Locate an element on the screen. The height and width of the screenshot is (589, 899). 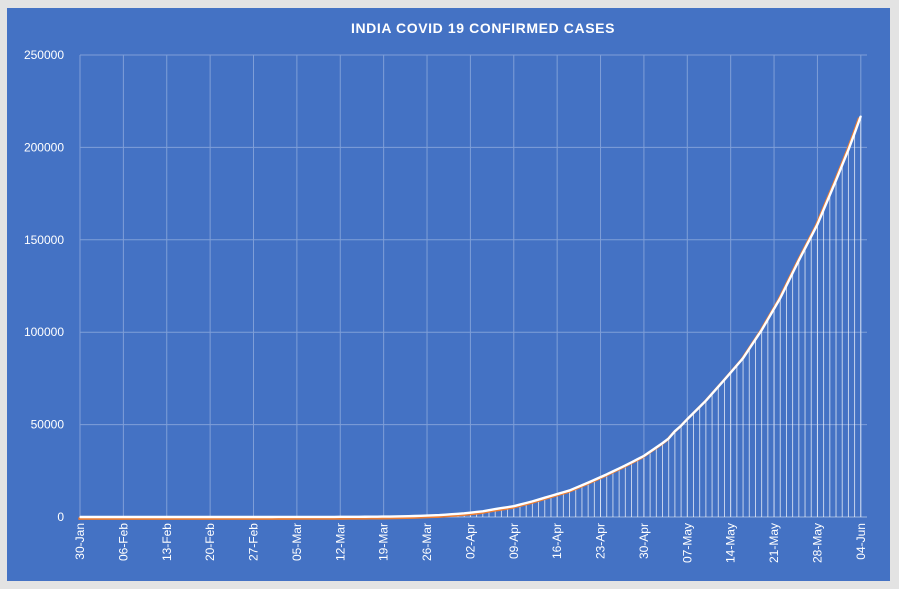
x-tick-label: 14-May is located at coordinates (731, 543).